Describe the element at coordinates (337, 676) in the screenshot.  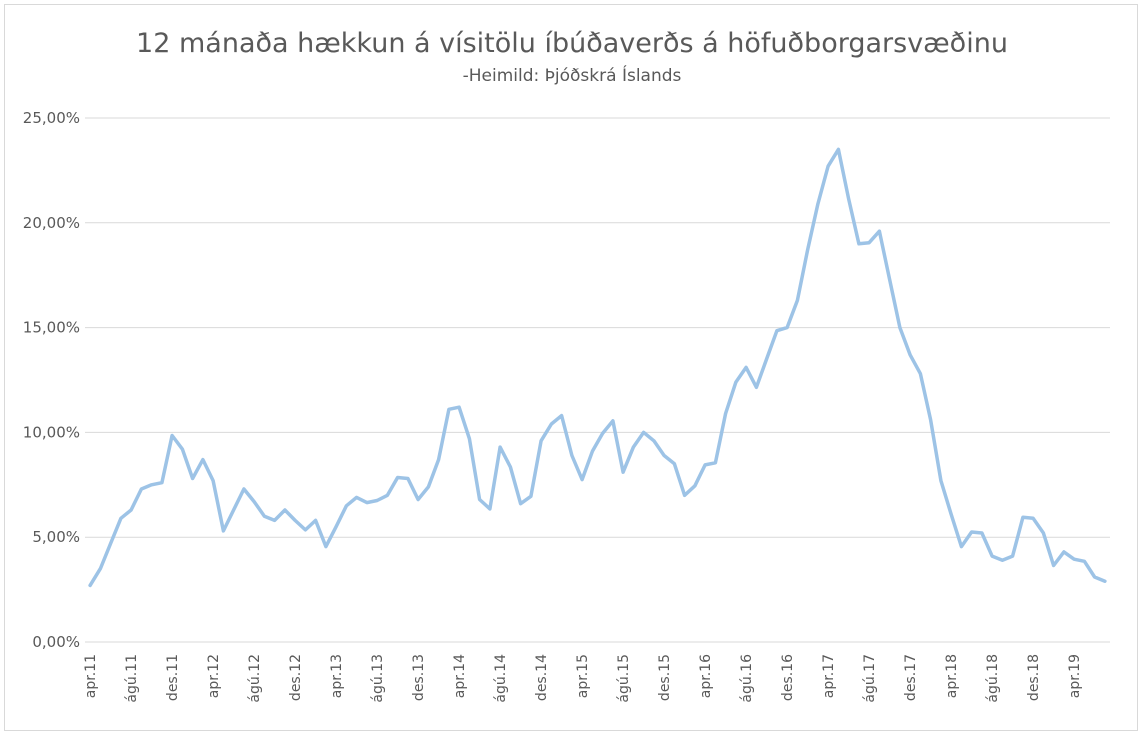
I see `x-tick-label: apr.13` at that location.